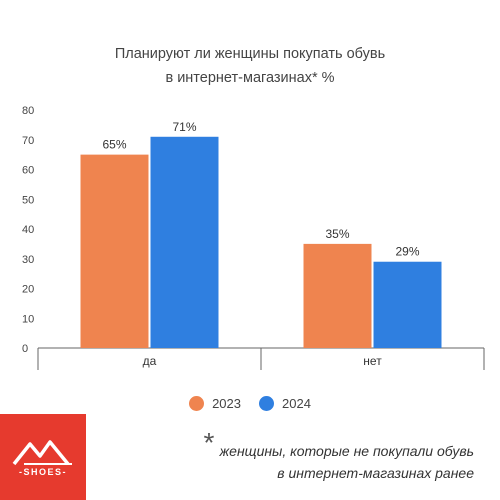 The width and height of the screenshot is (500, 500). Describe the element at coordinates (209, 442) in the screenshot. I see `footnote-asterisk: *` at that location.